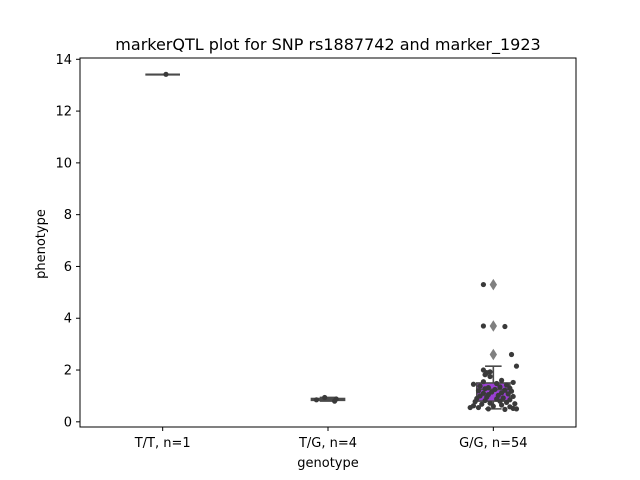 This screenshot has width=640, height=480. What do you see at coordinates (68, 371) in the screenshot?
I see `y-tick-label: 2` at bounding box center [68, 371].